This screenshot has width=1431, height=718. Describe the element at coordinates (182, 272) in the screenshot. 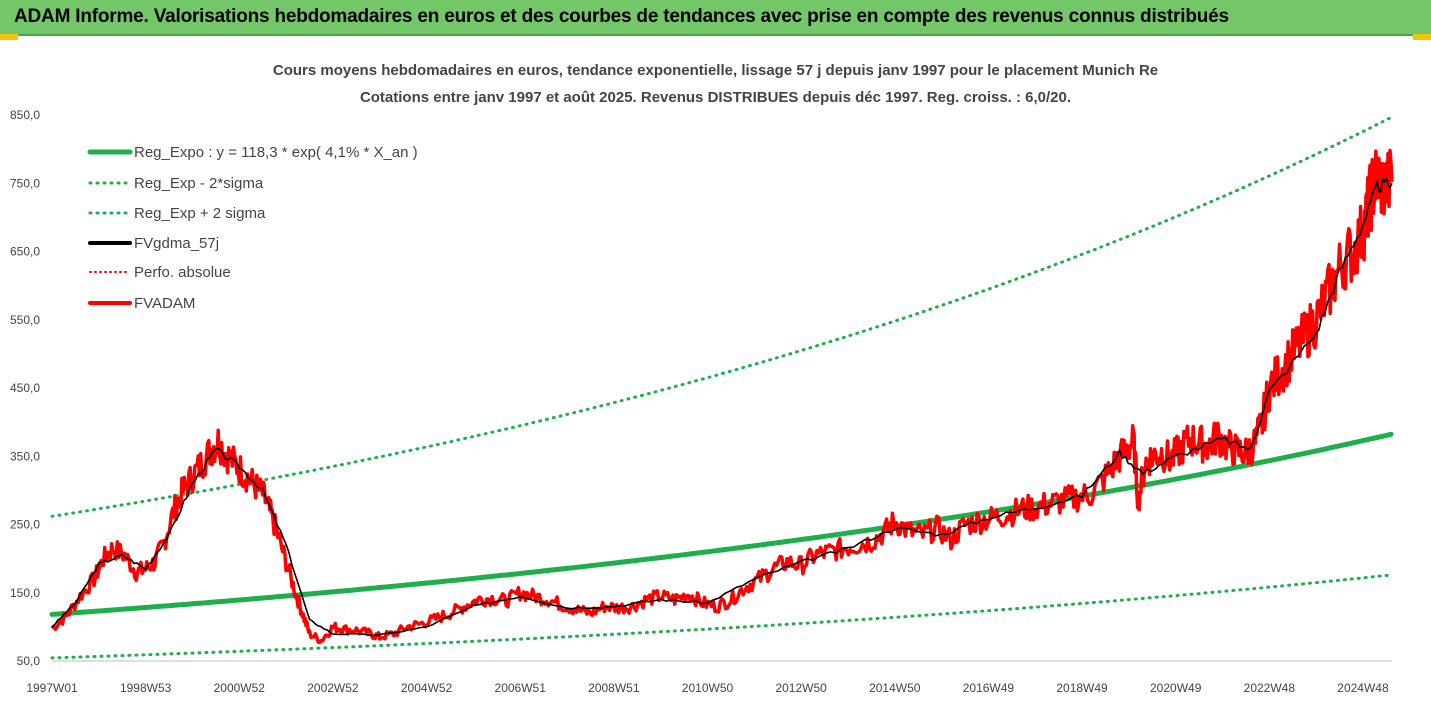

I see `legend-perfo-absolue-label: Perfo. absolue` at that location.